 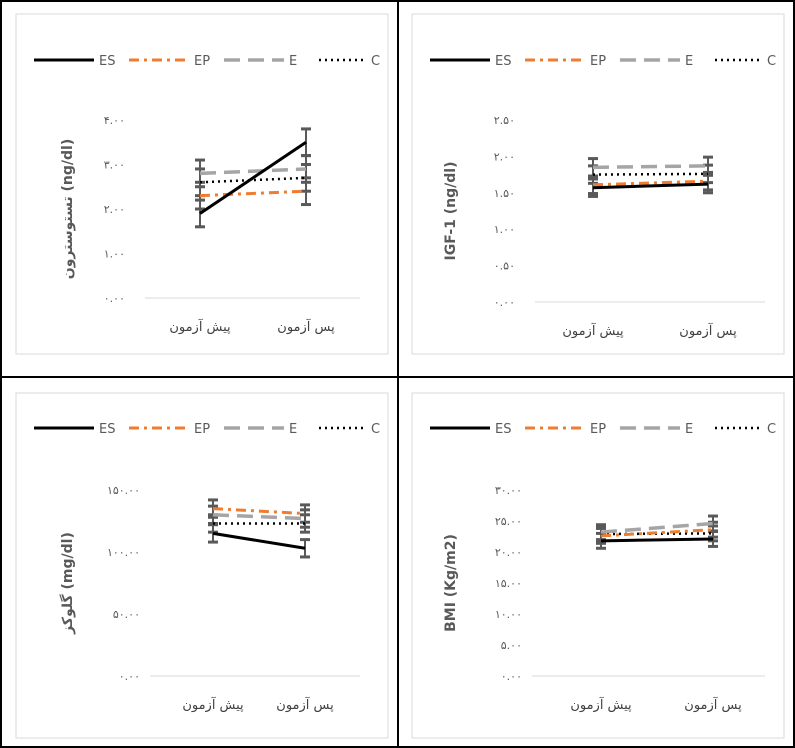 I want to click on y-tick-label: ۴.۰۰, so click(x=114, y=120).